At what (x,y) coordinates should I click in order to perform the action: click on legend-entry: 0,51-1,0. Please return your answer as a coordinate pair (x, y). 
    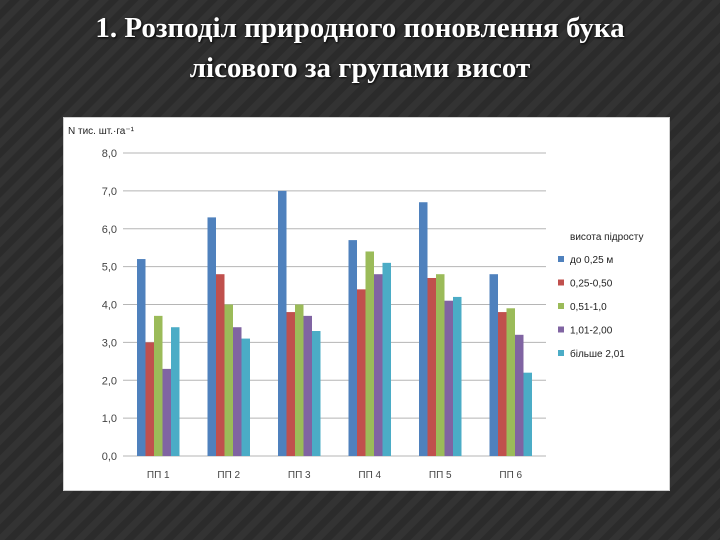
    Looking at the image, I should click on (588, 307).